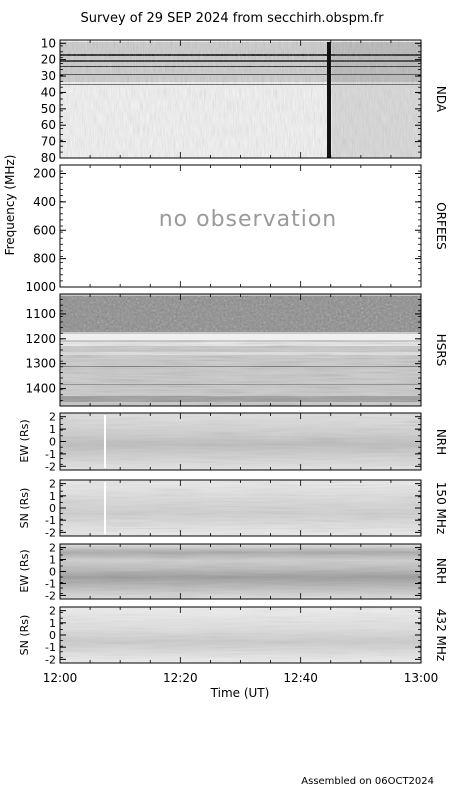 This screenshot has height=804, width=450. What do you see at coordinates (44, 202) in the screenshot?
I see `y-tick-label: 400` at bounding box center [44, 202].